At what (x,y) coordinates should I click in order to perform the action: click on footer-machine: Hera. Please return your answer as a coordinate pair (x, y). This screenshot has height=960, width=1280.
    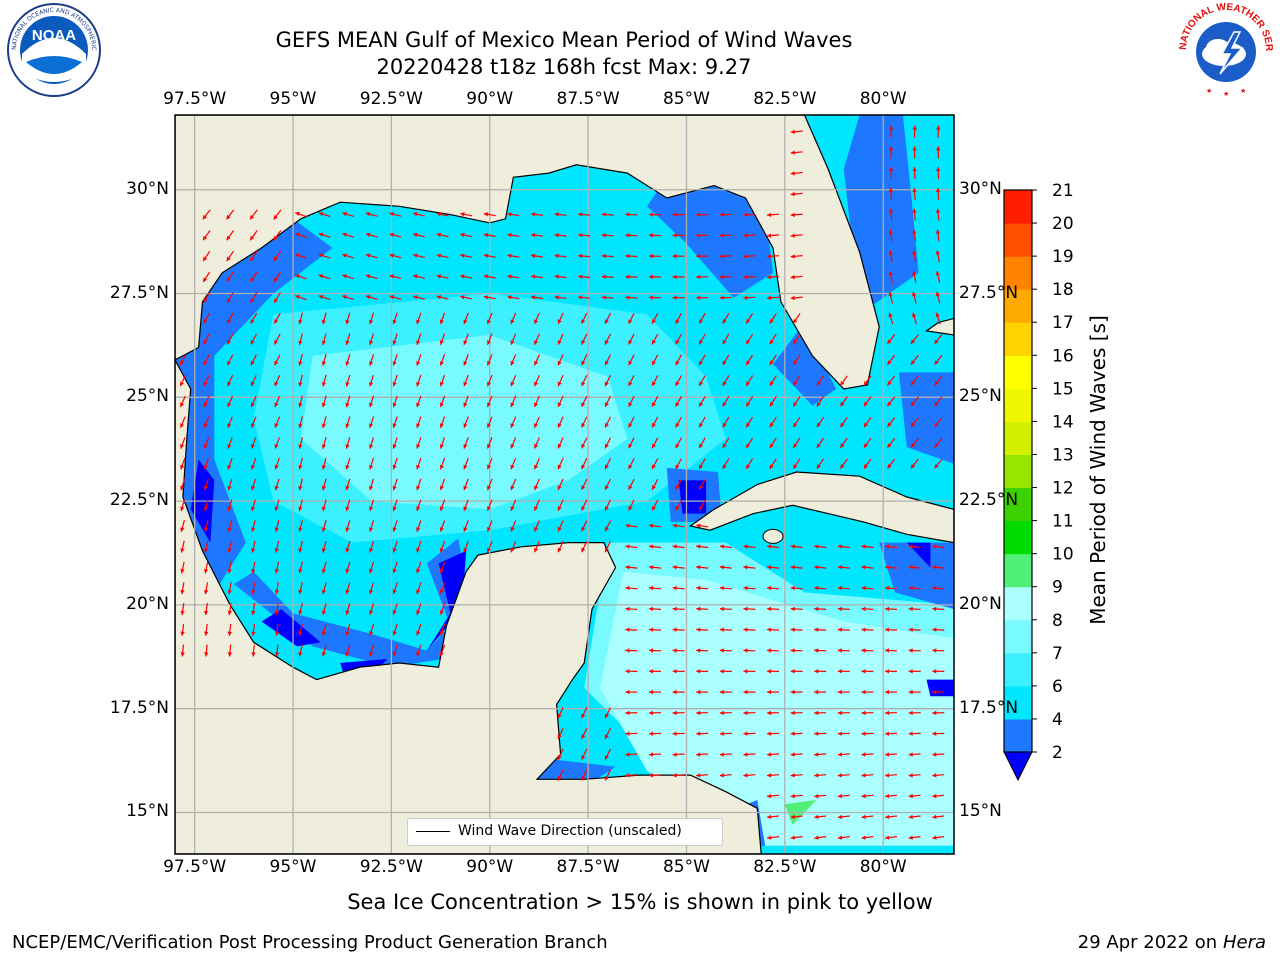
    Looking at the image, I should click on (1244, 942).